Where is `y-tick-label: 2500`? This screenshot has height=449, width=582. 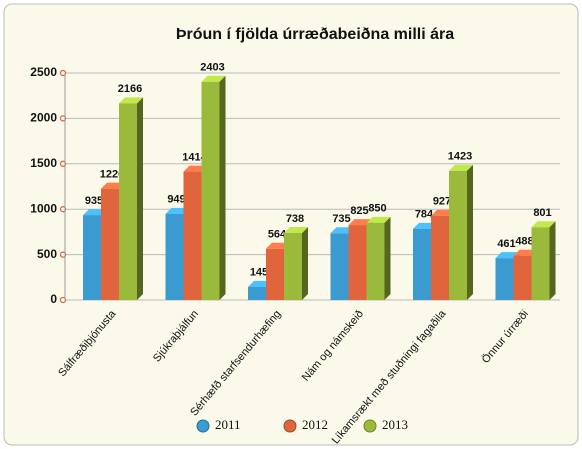 y-tick-label: 2500 is located at coordinates (43, 72).